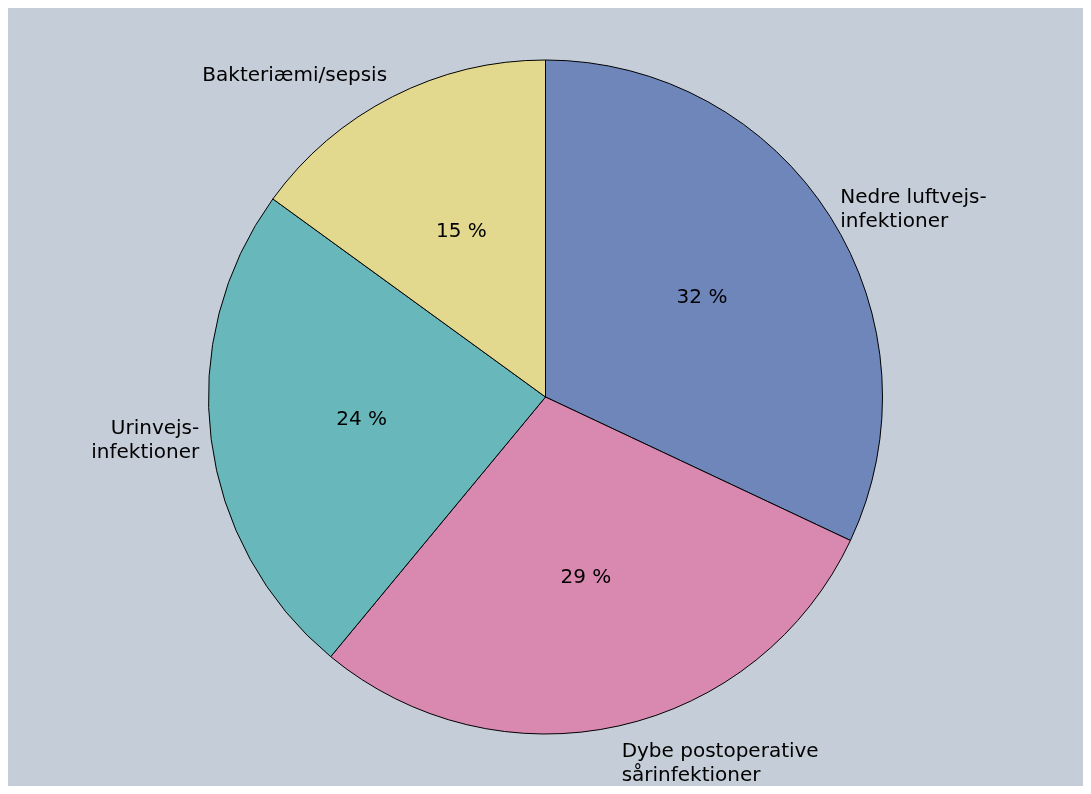 Image resolution: width=1091 pixels, height=794 pixels. I want to click on data-label: 24 %, so click(362, 418).